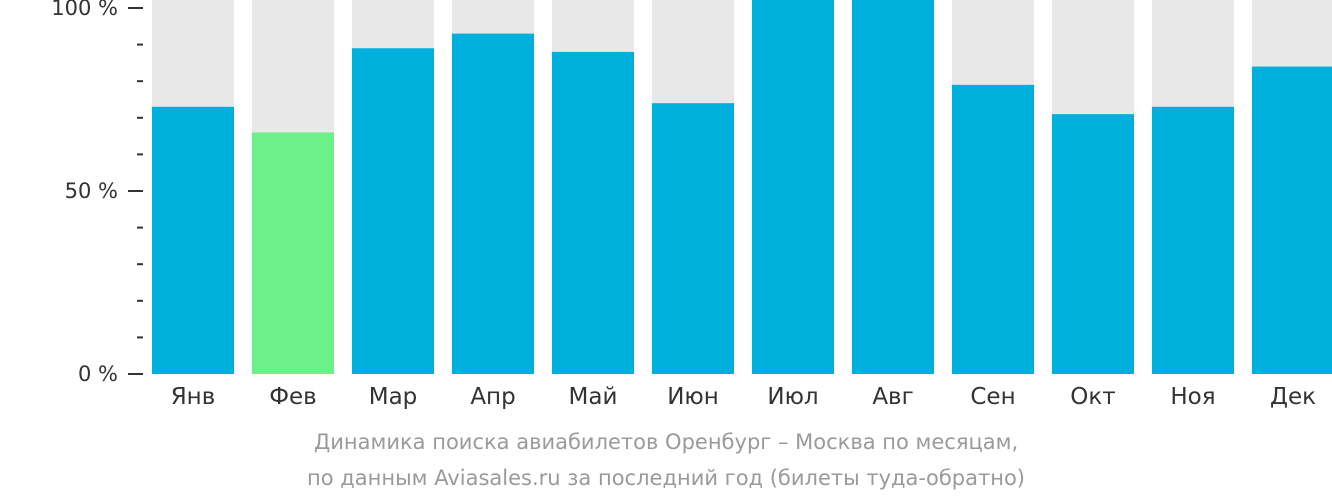  What do you see at coordinates (84, 10) in the screenshot?
I see `y-tick-label: 100 %` at bounding box center [84, 10].